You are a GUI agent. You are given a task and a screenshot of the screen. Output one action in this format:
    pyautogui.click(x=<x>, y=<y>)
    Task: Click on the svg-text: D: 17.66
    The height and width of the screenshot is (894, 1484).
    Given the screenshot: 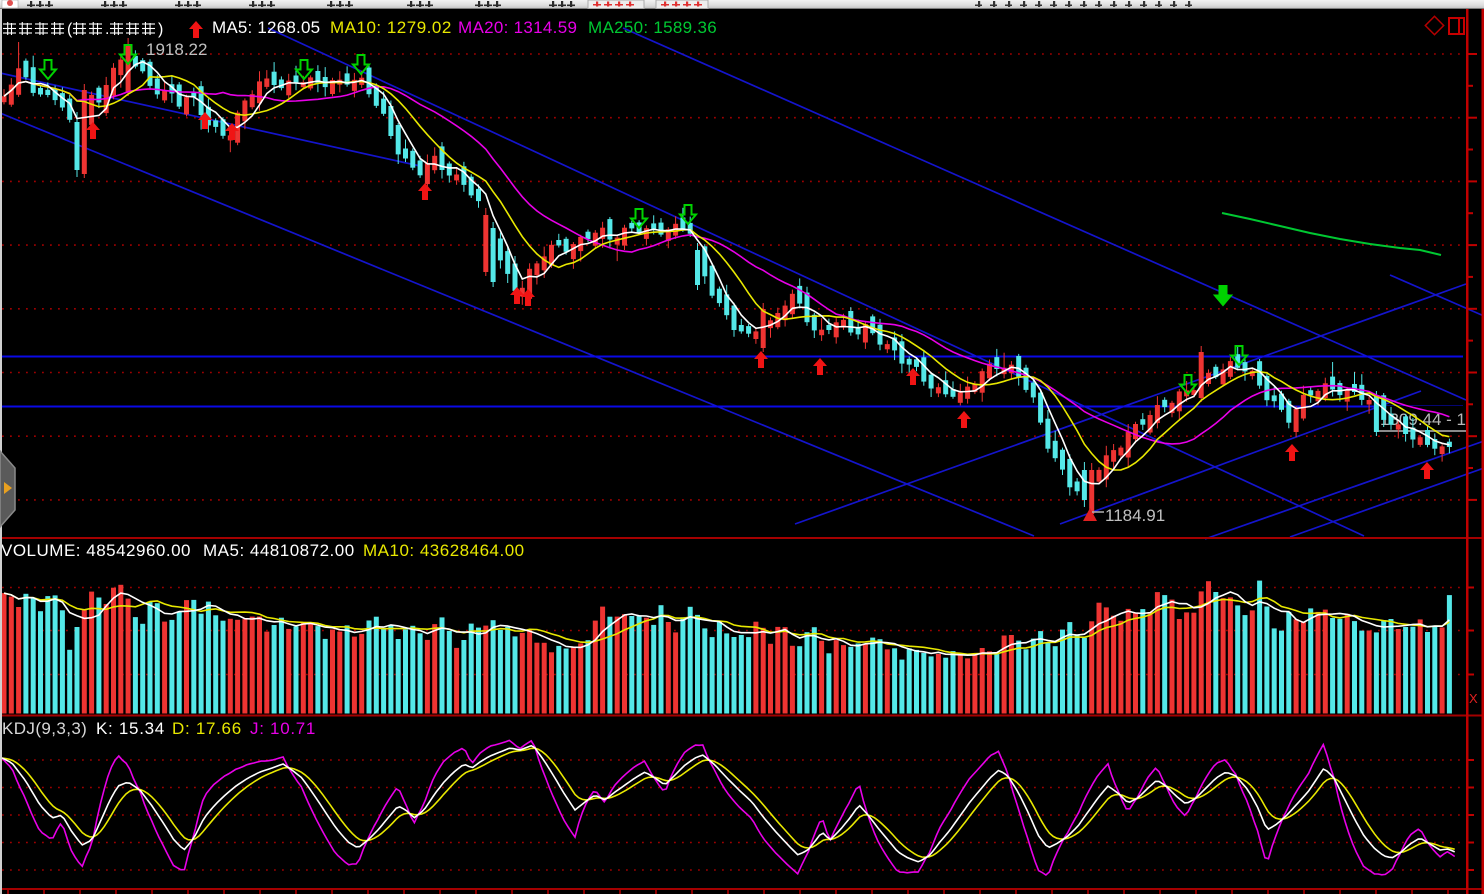 What is the action you would take?
    pyautogui.click(x=207, y=728)
    